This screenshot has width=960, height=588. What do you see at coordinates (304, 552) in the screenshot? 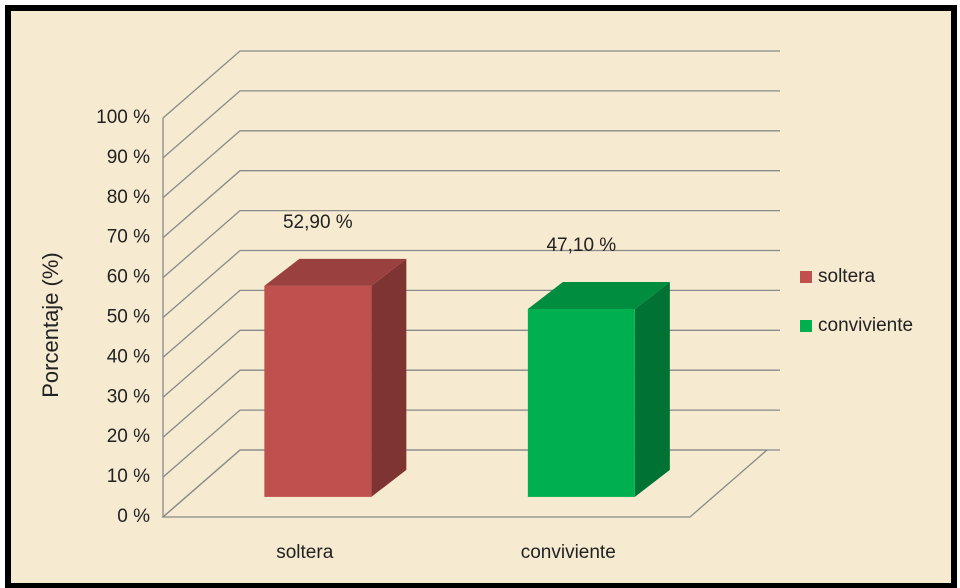
I see `x-tick-label: soltera` at bounding box center [304, 552].